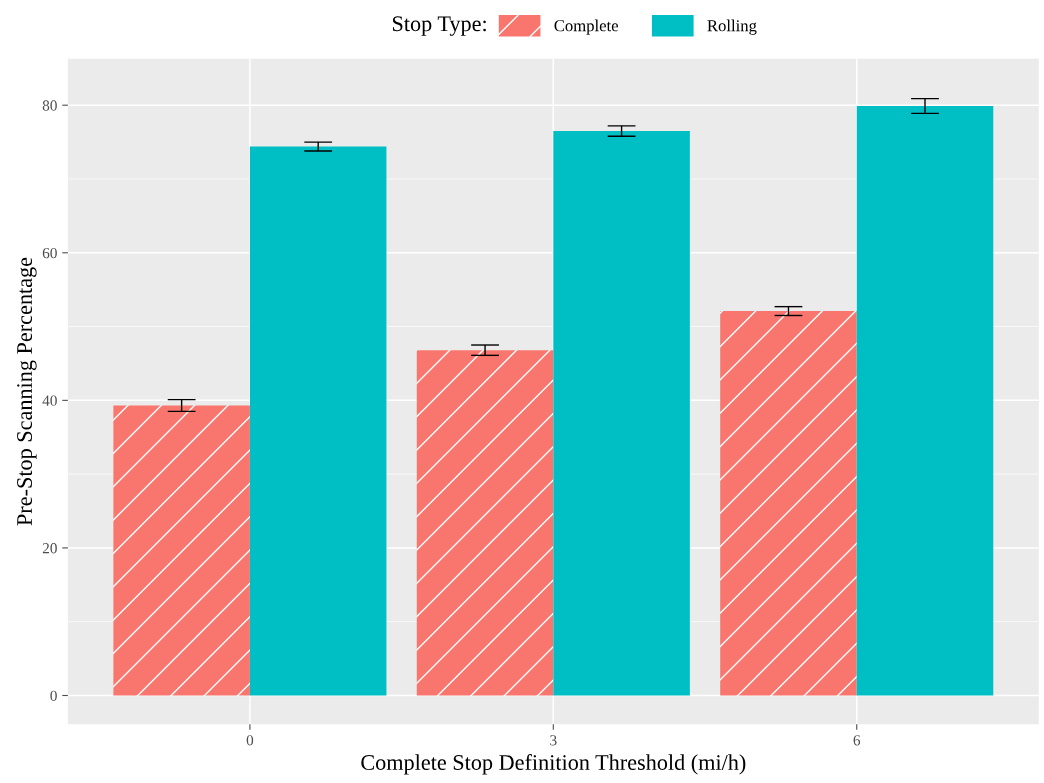 Image resolution: width=1044 pixels, height=783 pixels. What do you see at coordinates (553, 740) in the screenshot?
I see `x-tick-label: 3` at bounding box center [553, 740].